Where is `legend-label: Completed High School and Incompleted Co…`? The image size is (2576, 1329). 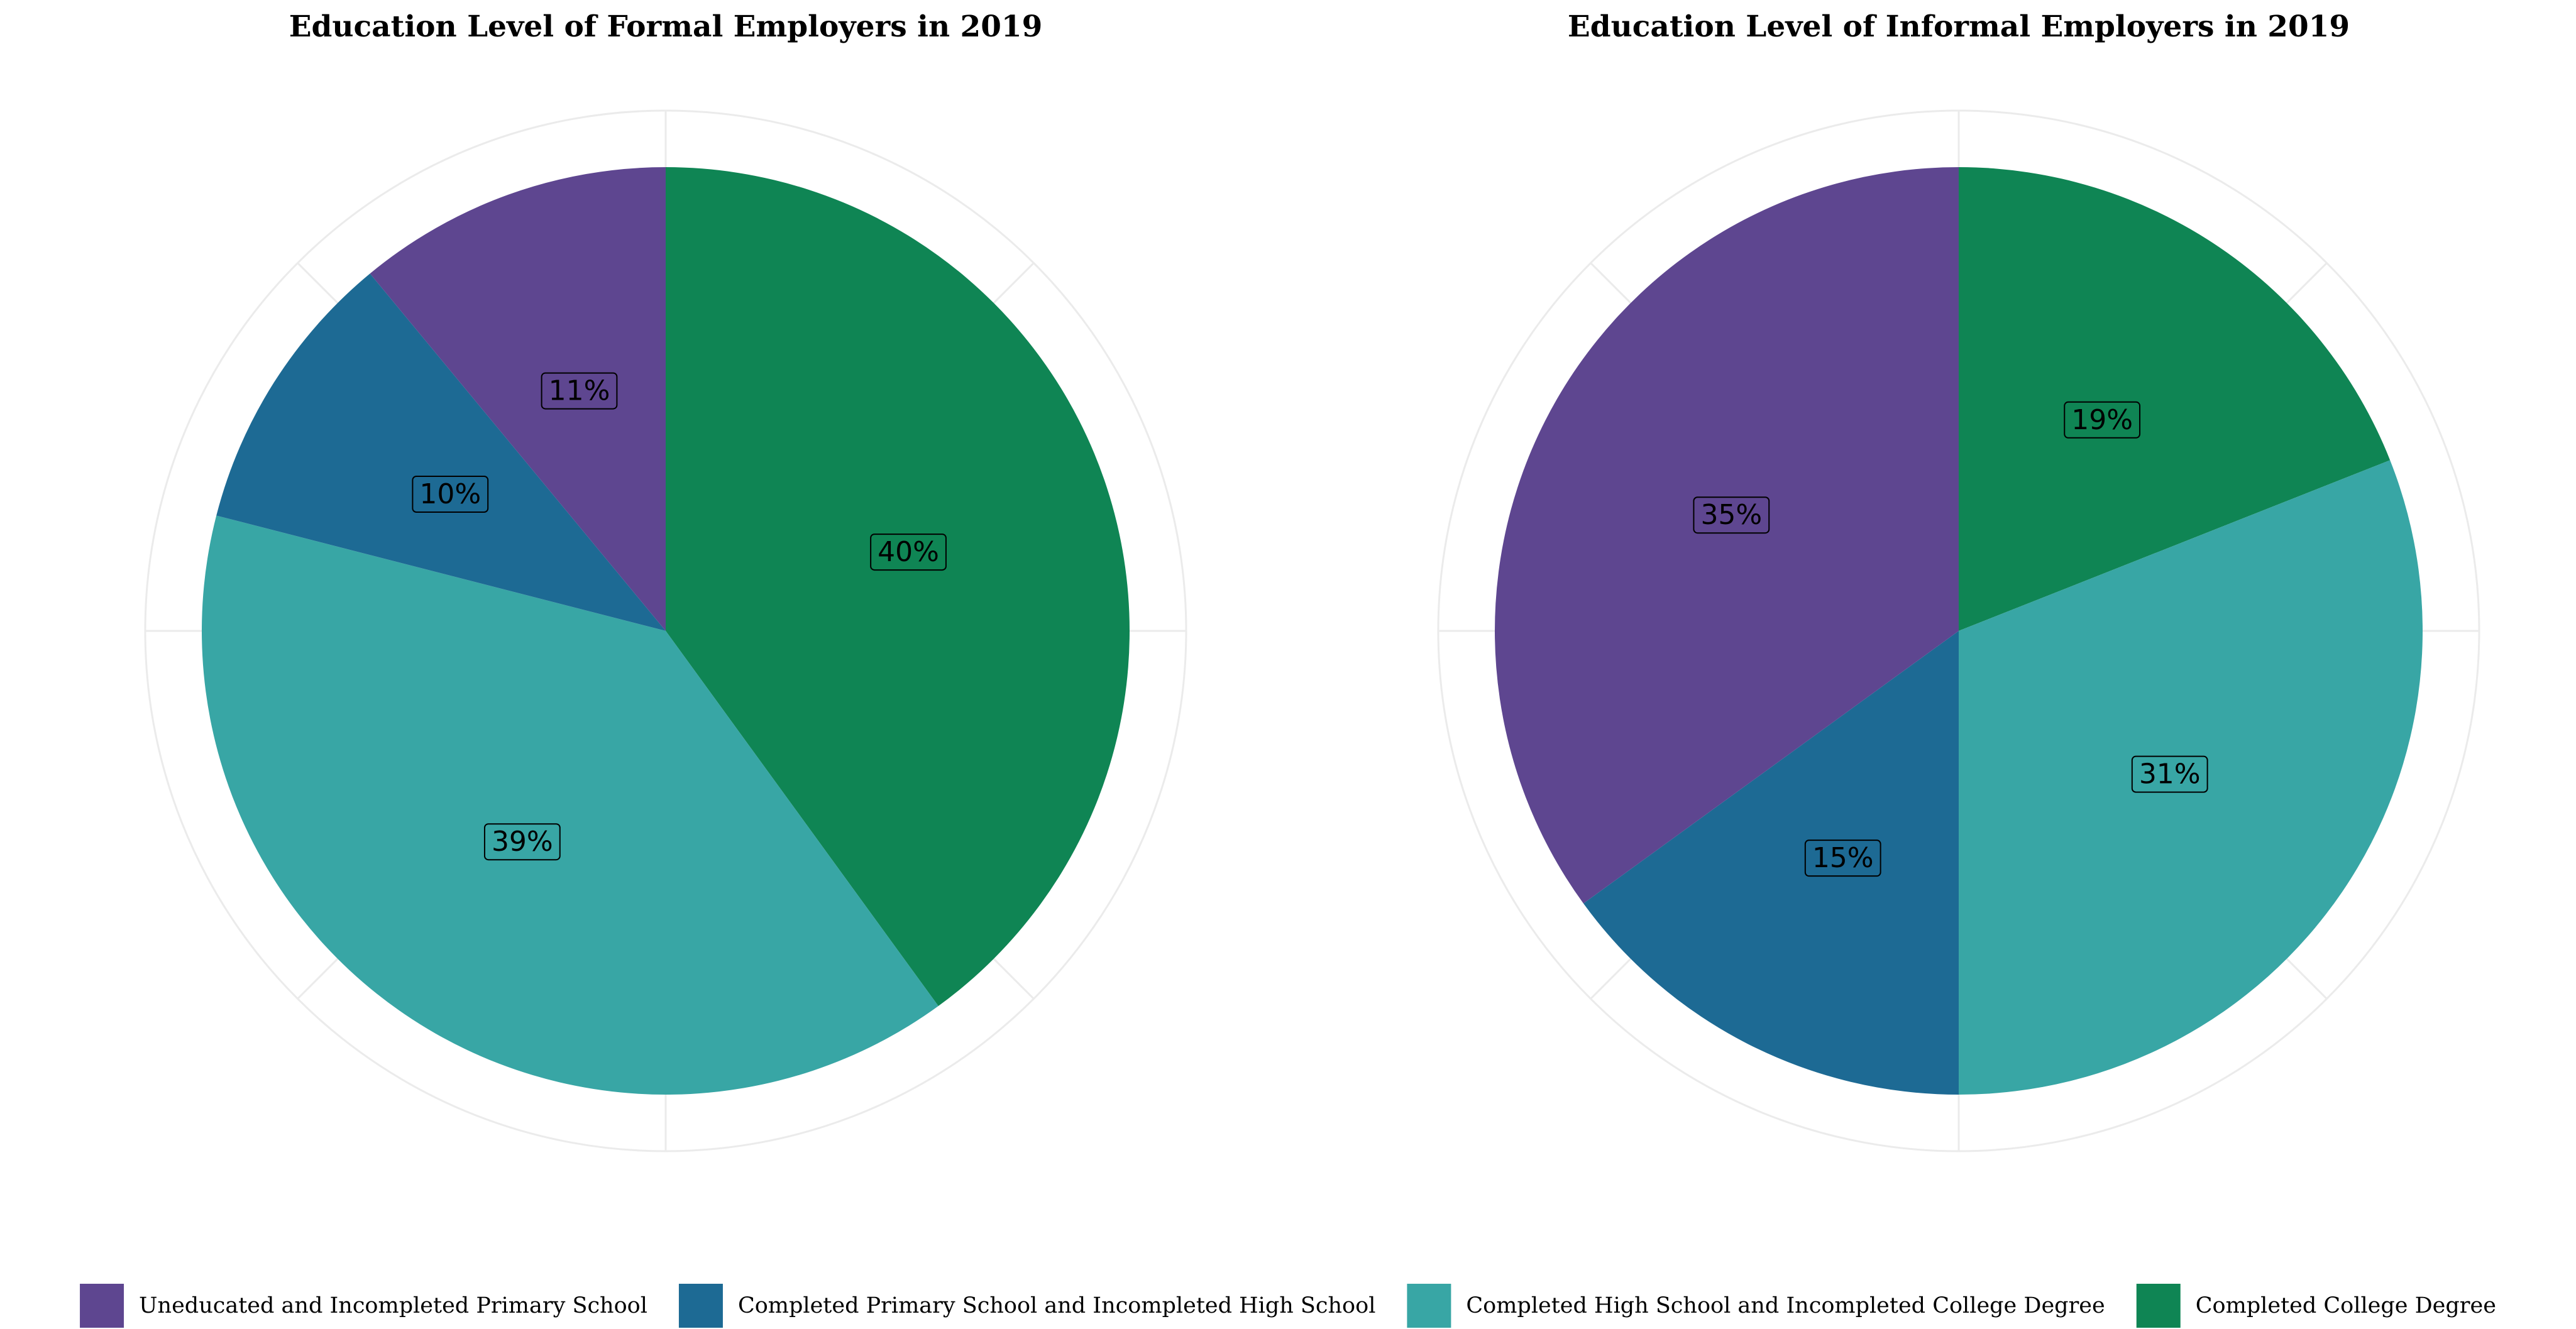
legend-label: Completed High School and Incompleted Co… is located at coordinates (1786, 1305).